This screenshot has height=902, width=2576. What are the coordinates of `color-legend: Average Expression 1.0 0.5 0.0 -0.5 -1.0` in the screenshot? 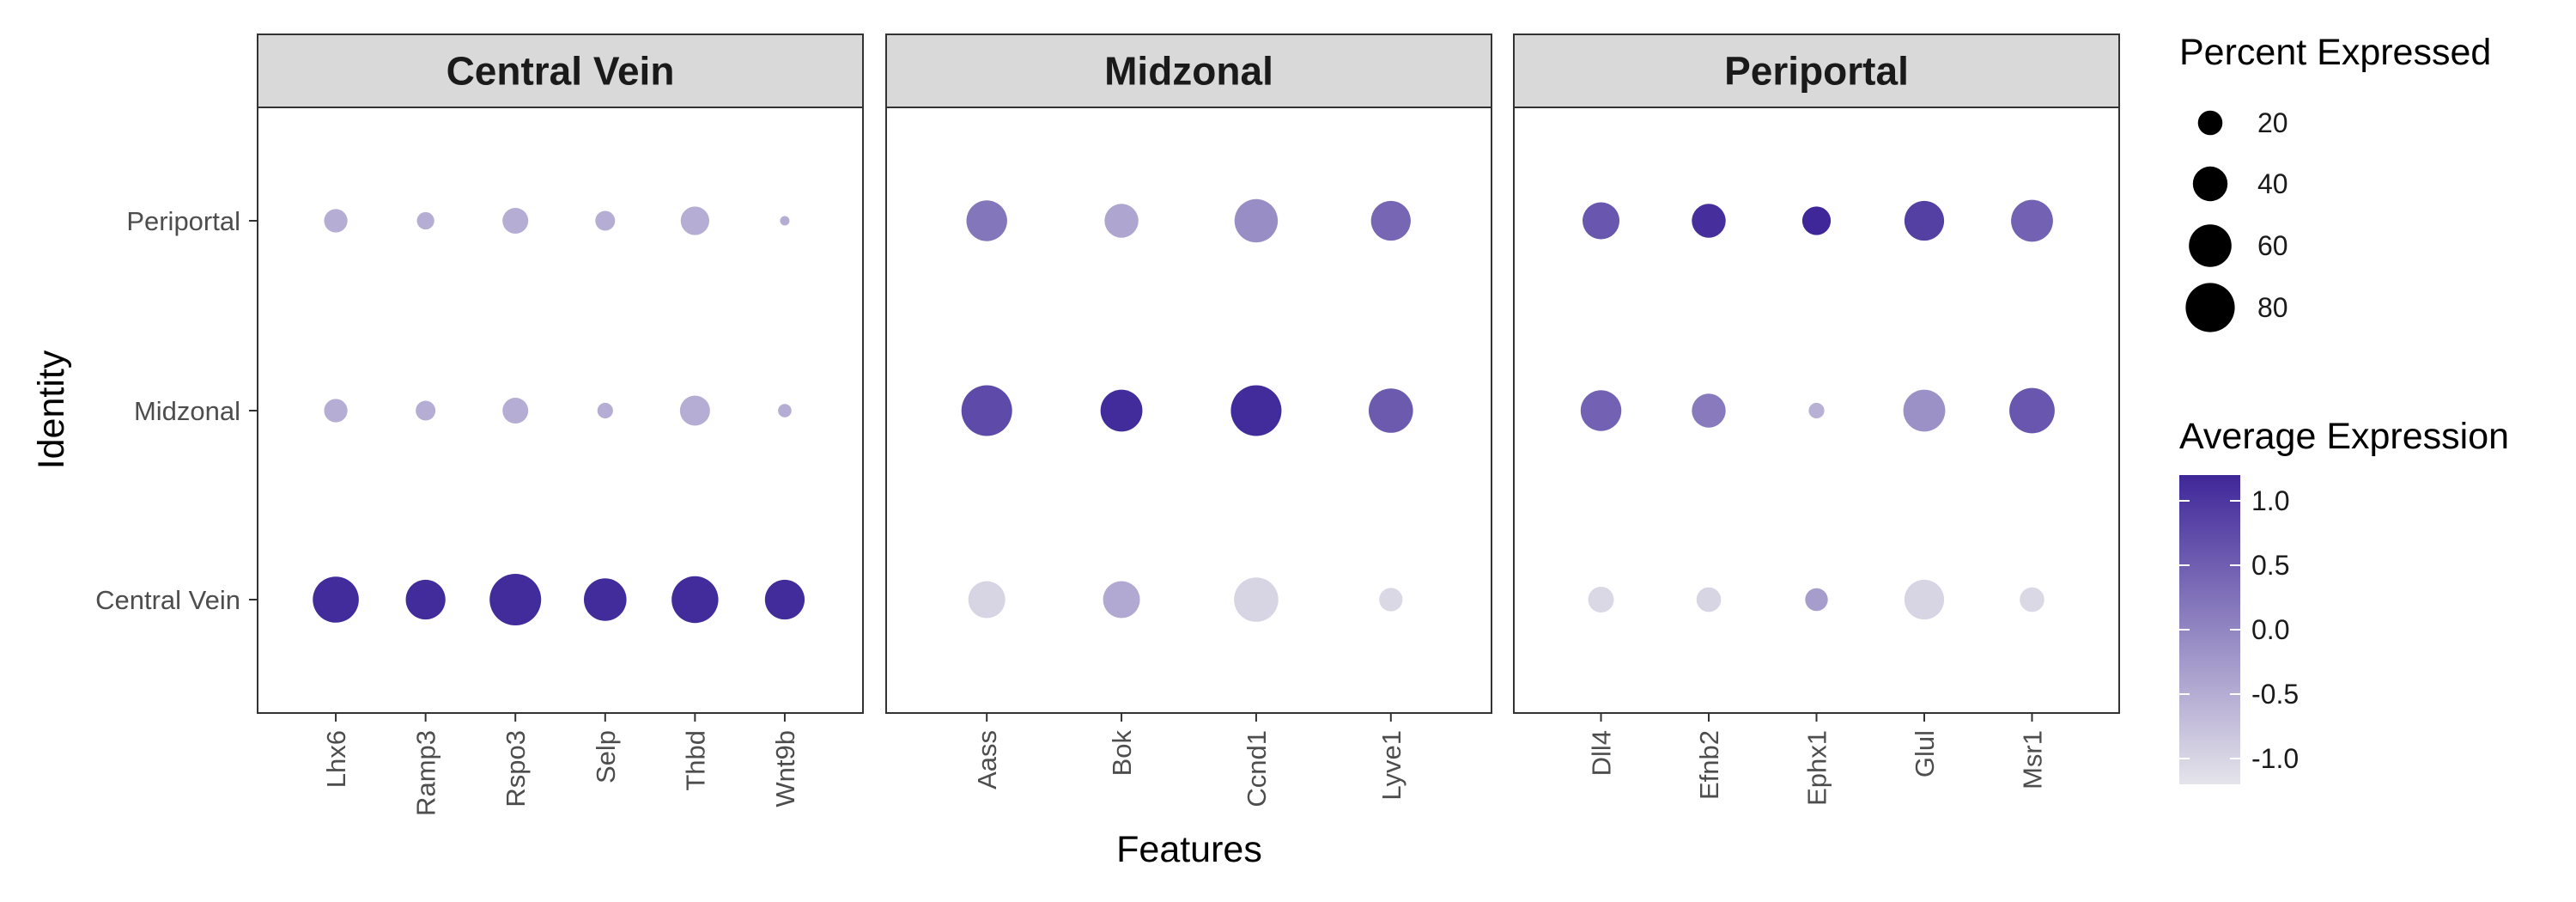 It's located at (2344, 600).